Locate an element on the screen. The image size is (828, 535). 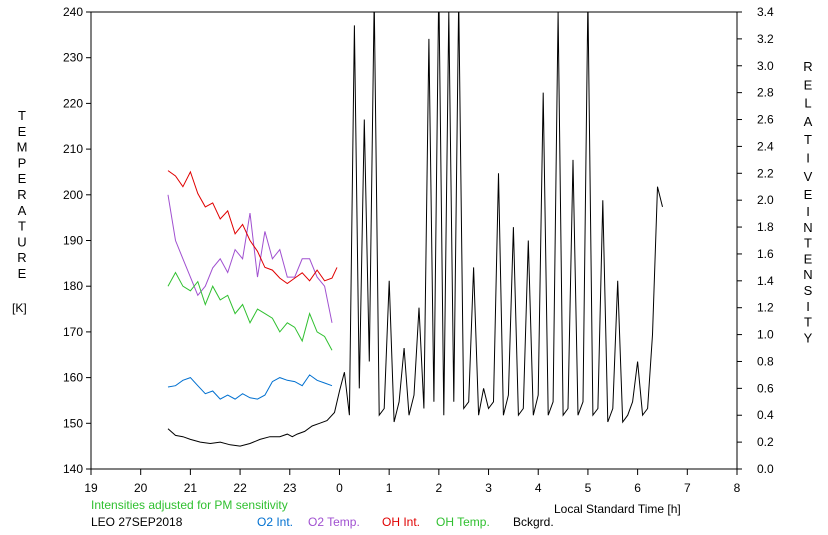
right-axis-title-letter: L is located at coordinates (807, 103).